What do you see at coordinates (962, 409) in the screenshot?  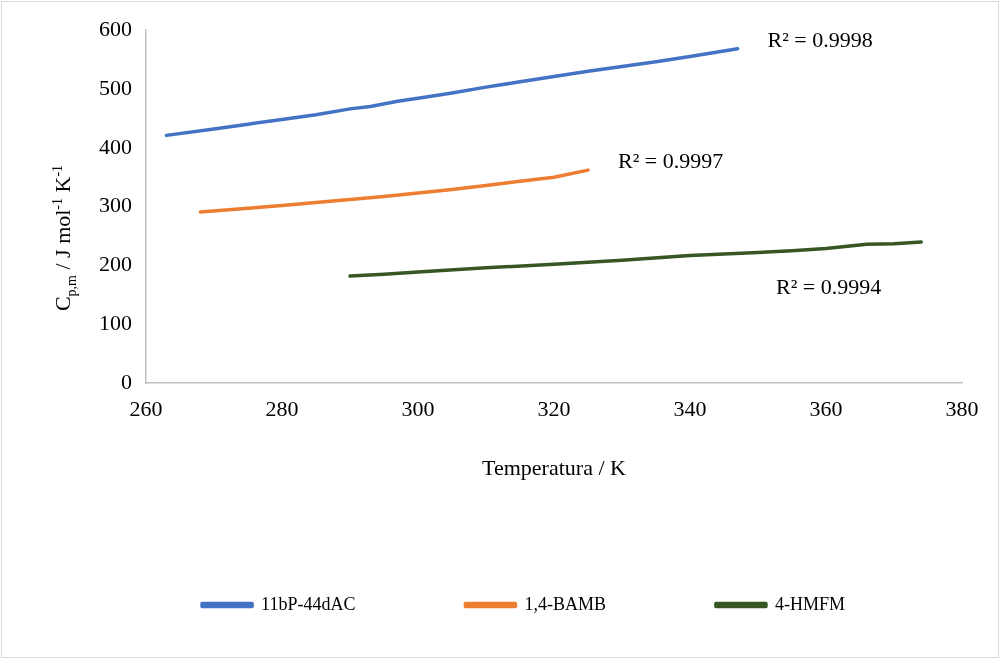 I see `x-tick-label: 380` at bounding box center [962, 409].